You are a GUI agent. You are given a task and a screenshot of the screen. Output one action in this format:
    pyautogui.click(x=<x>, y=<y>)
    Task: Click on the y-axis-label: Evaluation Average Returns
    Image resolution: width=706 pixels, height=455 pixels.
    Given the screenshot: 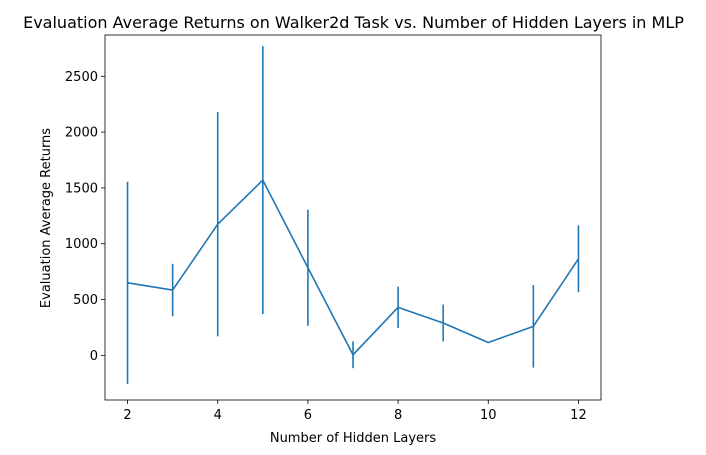 What is the action you would take?
    pyautogui.click(x=46, y=218)
    